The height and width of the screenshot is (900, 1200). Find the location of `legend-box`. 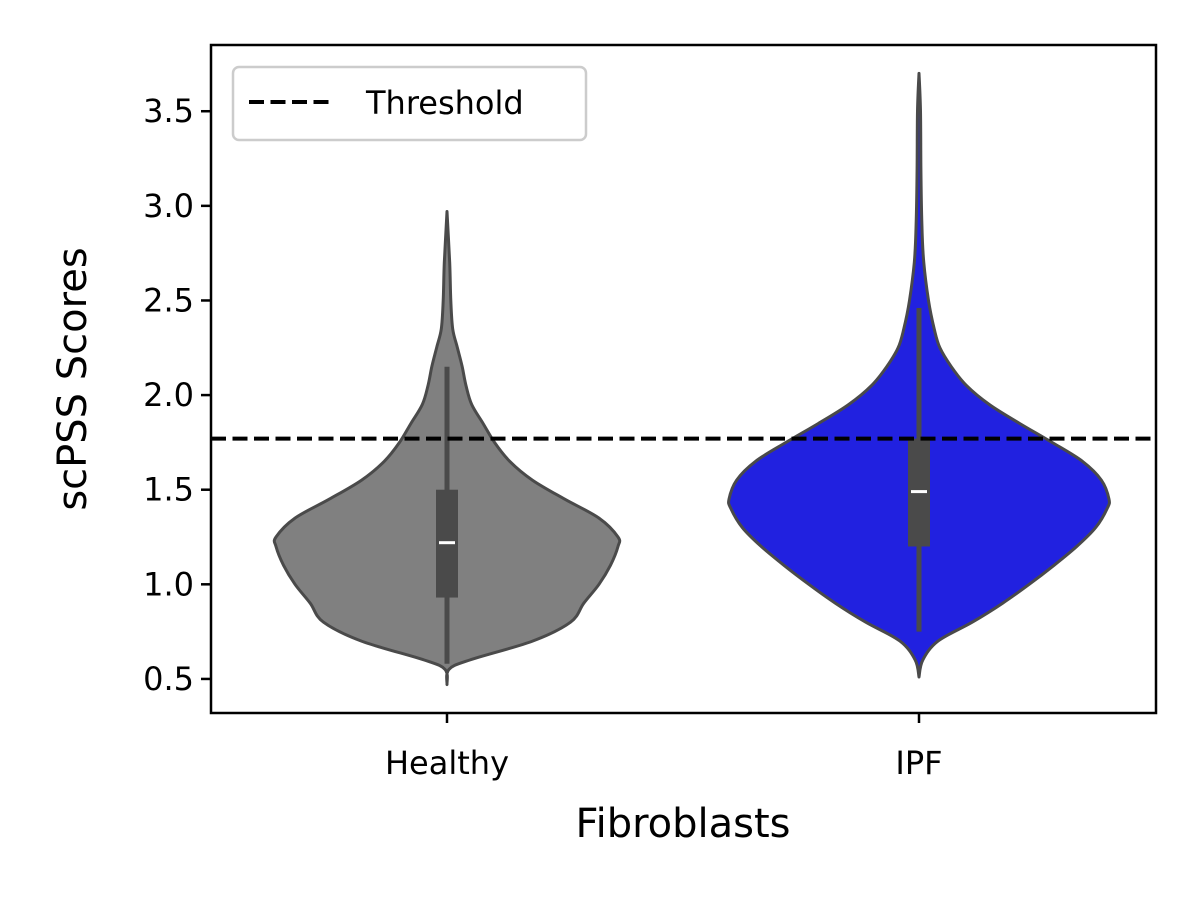

legend-box is located at coordinates (409, 103).